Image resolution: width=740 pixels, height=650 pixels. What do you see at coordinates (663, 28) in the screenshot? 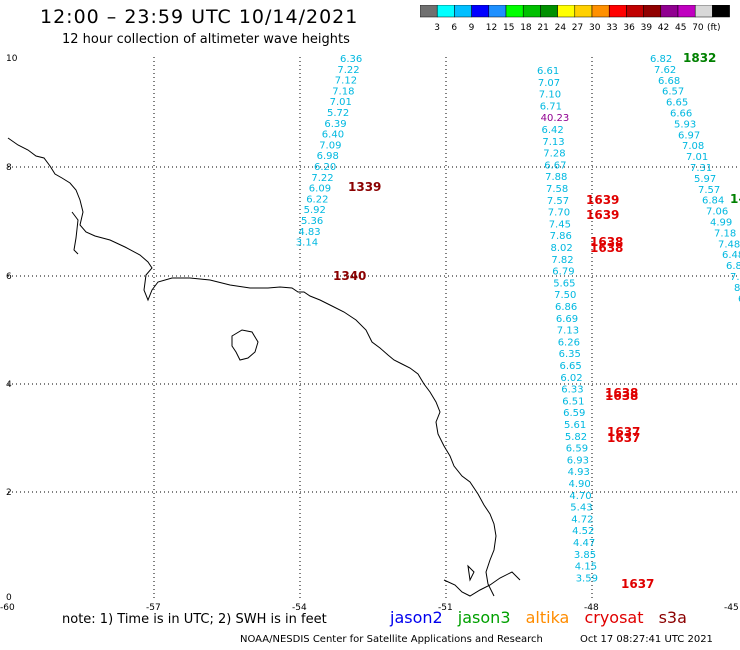
I see `legend-label: 42` at bounding box center [663, 28].